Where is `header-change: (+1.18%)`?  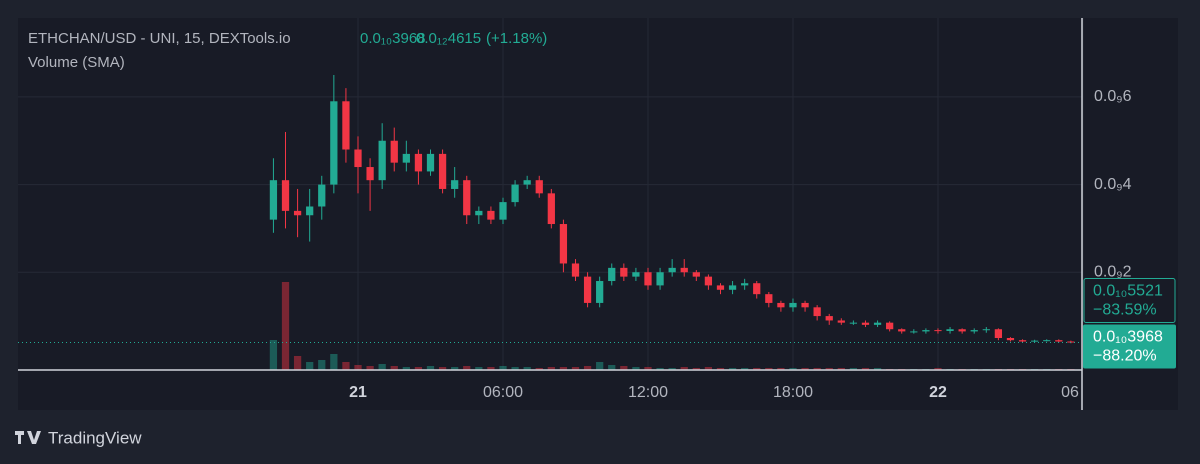
header-change: (+1.18%) is located at coordinates (516, 38).